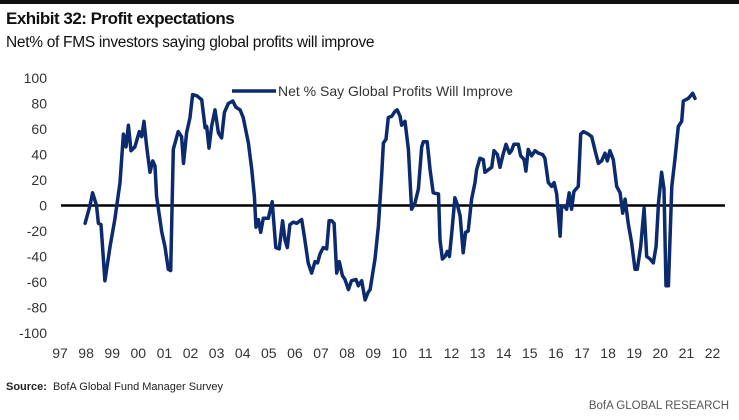 The width and height of the screenshot is (739, 420). What do you see at coordinates (43, 206) in the screenshot?
I see `y-tick-label: 0` at bounding box center [43, 206].